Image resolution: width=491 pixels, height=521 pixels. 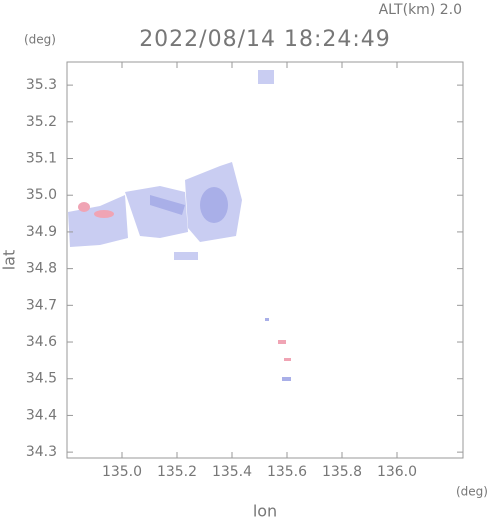 I want to click on y-tick-label: 34.9, so click(x=41, y=232).